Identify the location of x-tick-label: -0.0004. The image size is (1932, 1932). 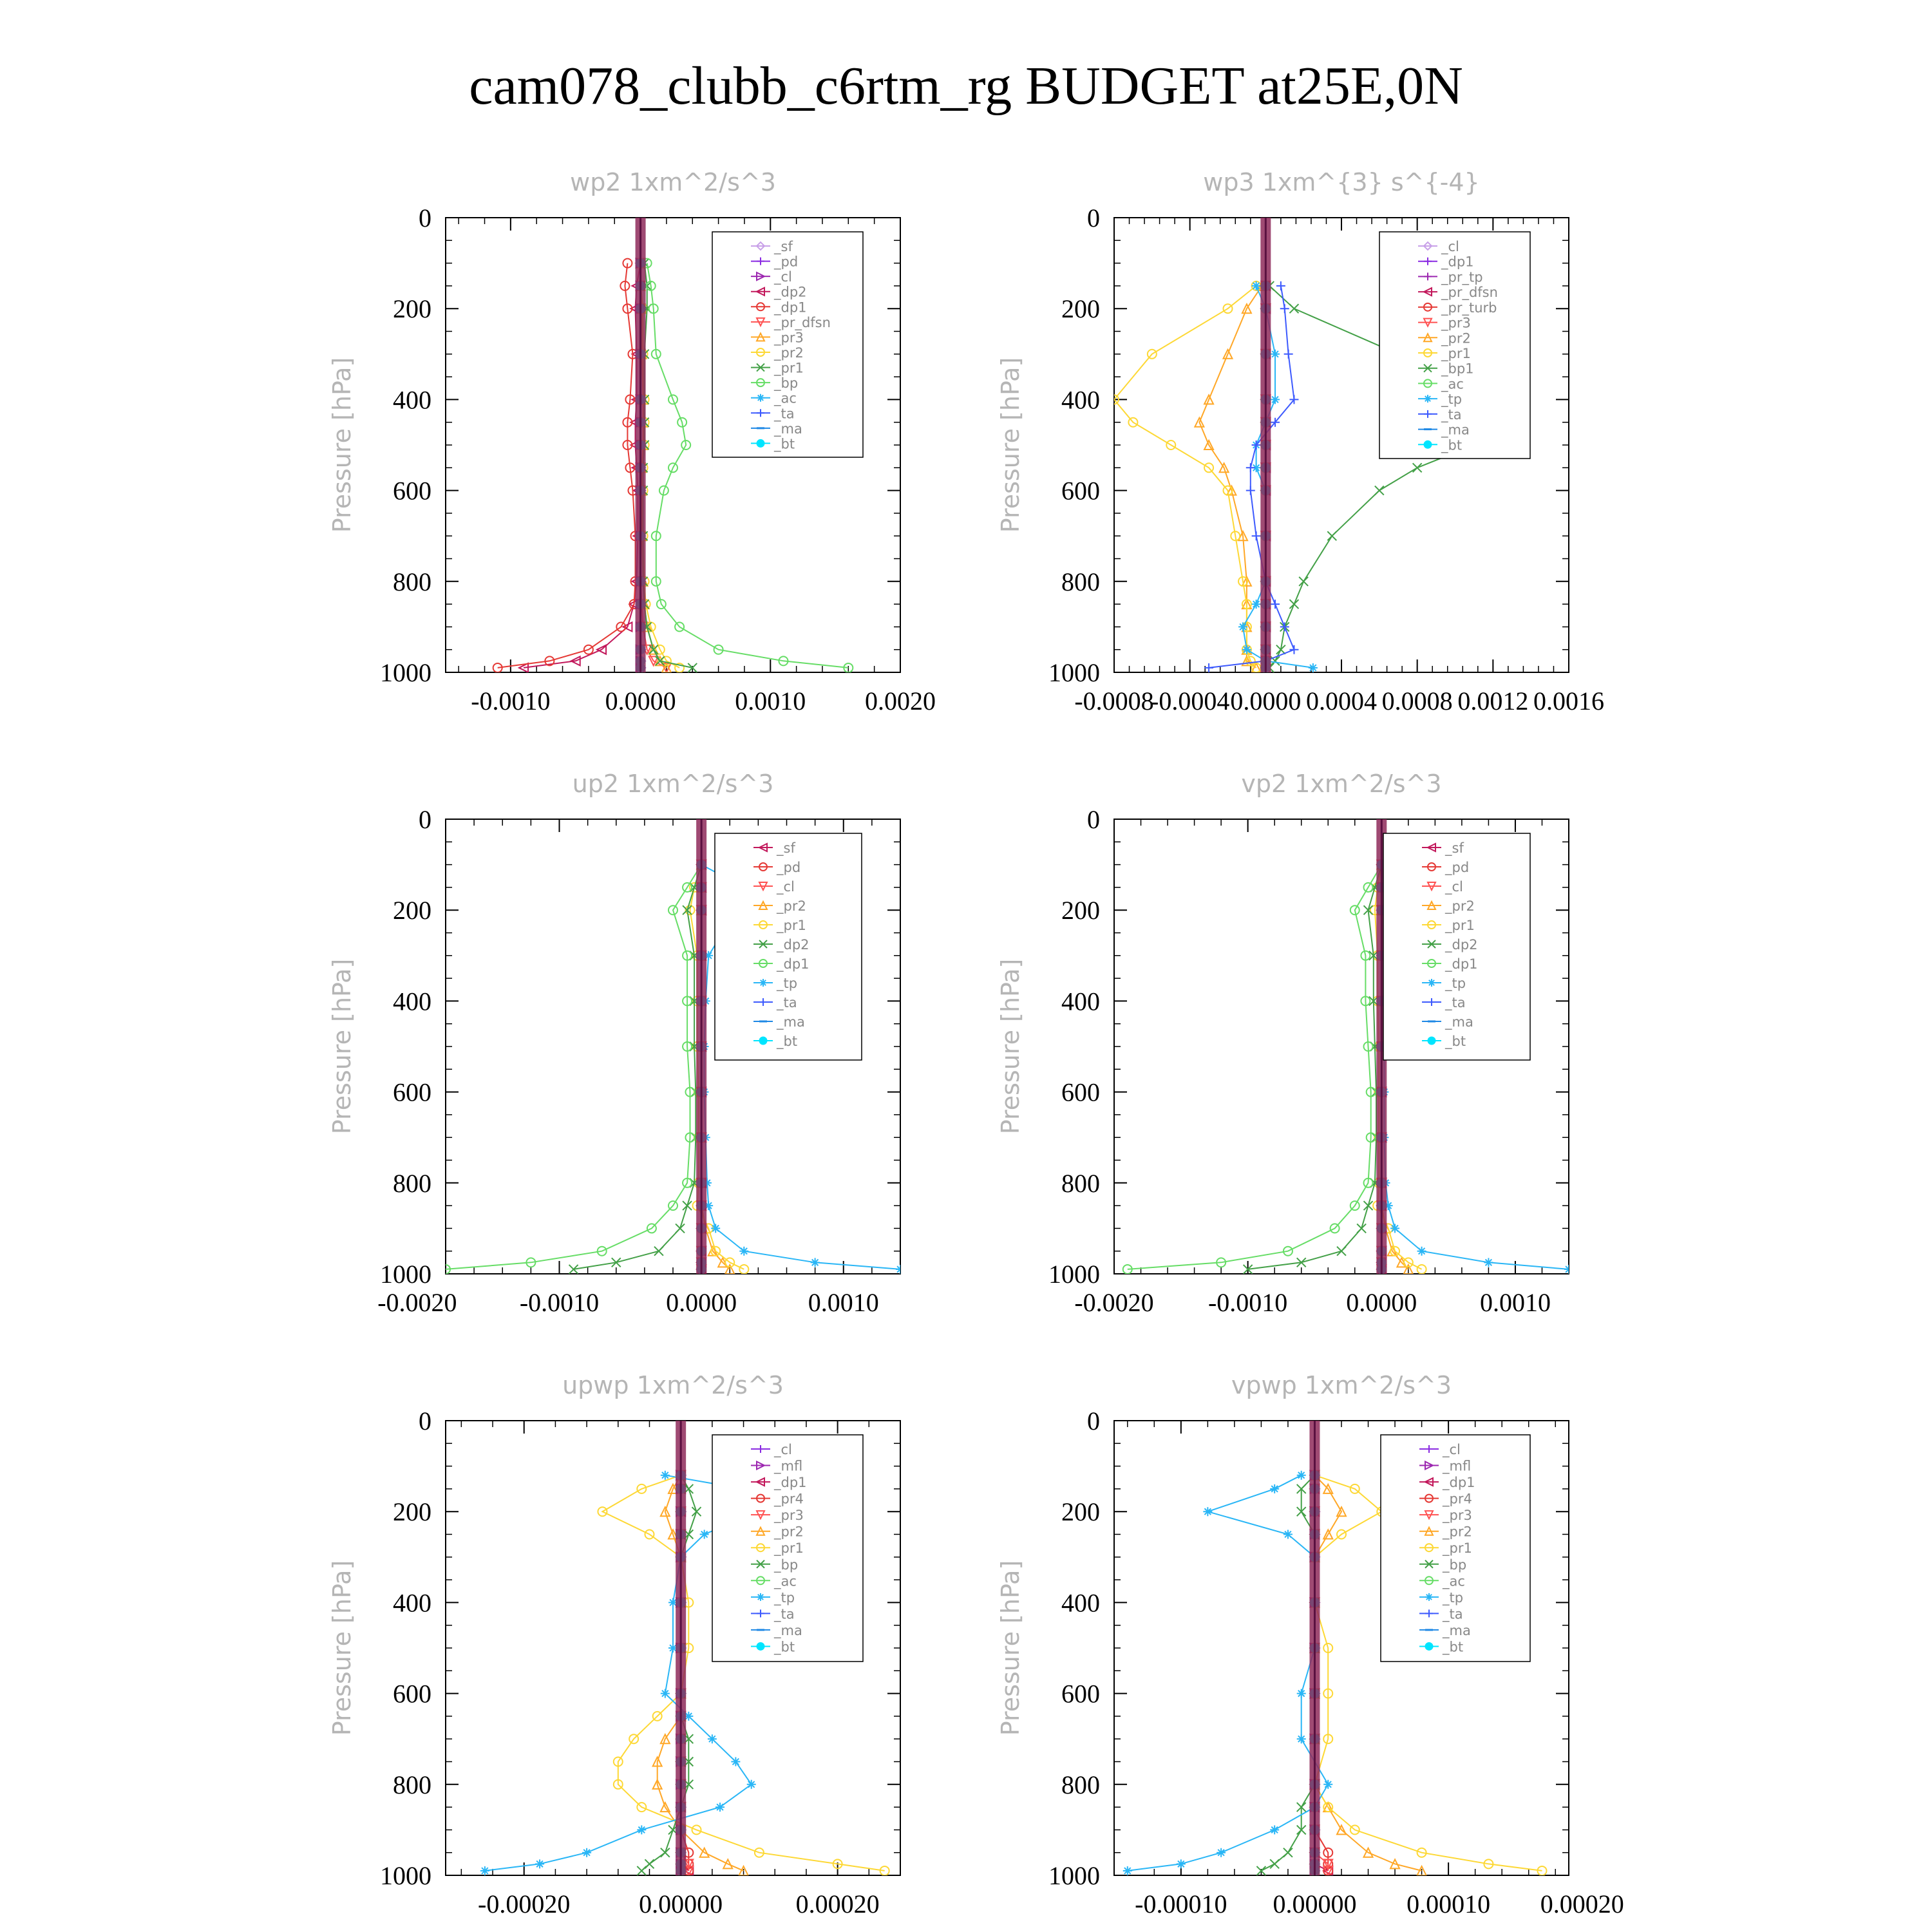
(1189, 701).